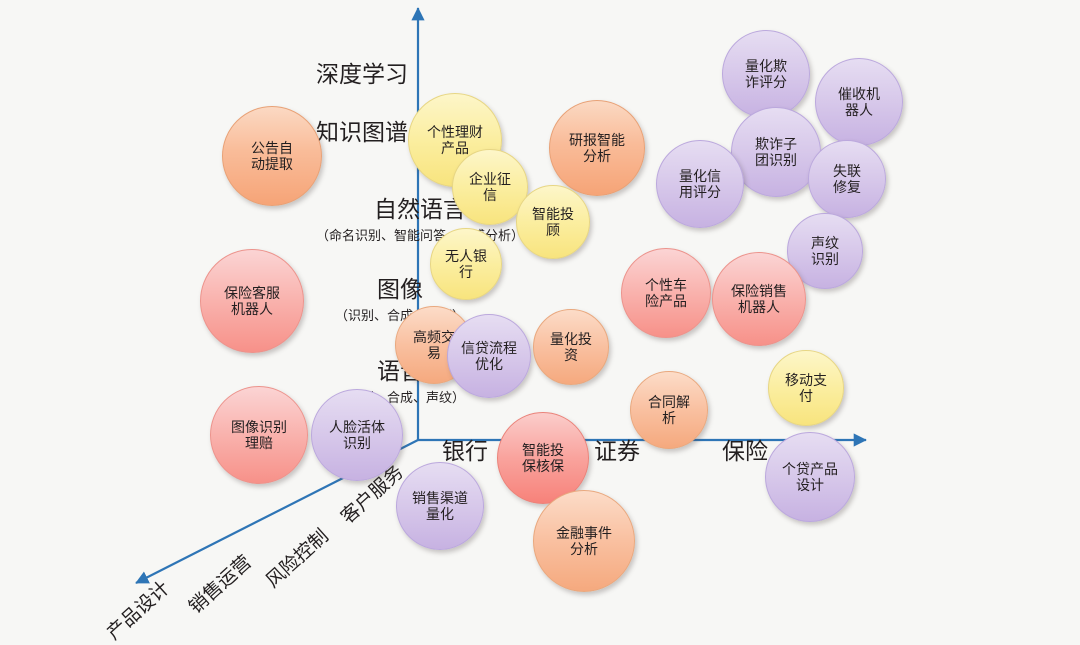  Describe the element at coordinates (745, 451) in the screenshot. I see `industry-axis-label-2: 保险` at that location.